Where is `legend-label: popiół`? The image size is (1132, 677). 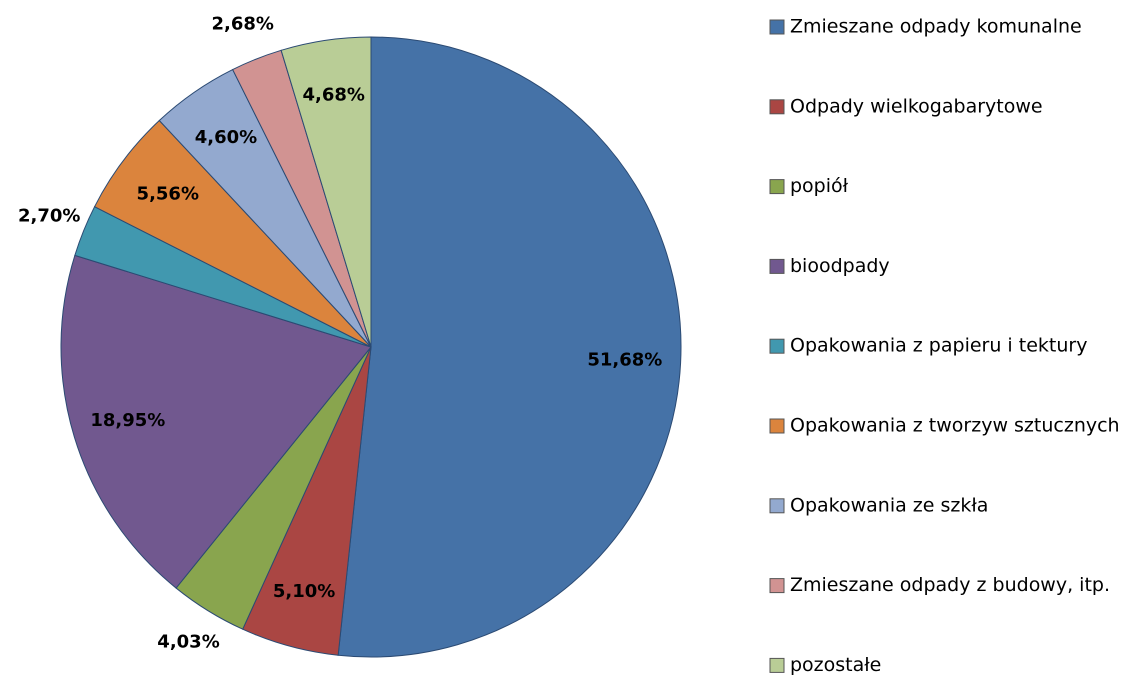
legend-label: popiół is located at coordinates (819, 186).